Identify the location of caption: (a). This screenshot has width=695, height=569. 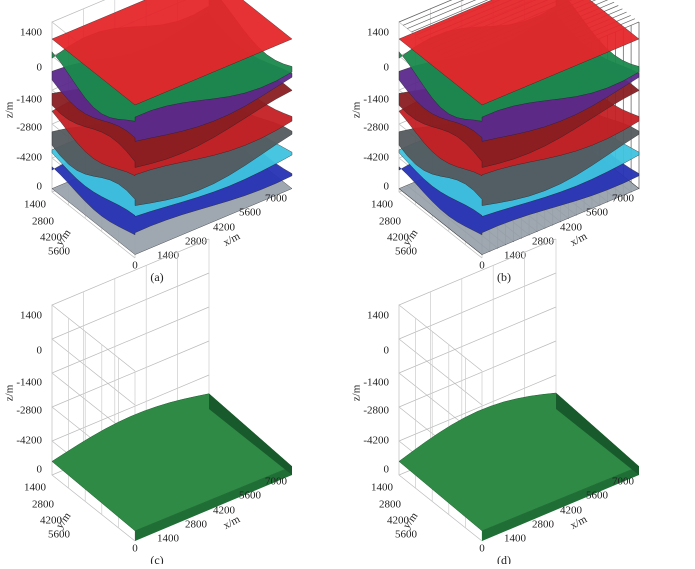
(156, 277).